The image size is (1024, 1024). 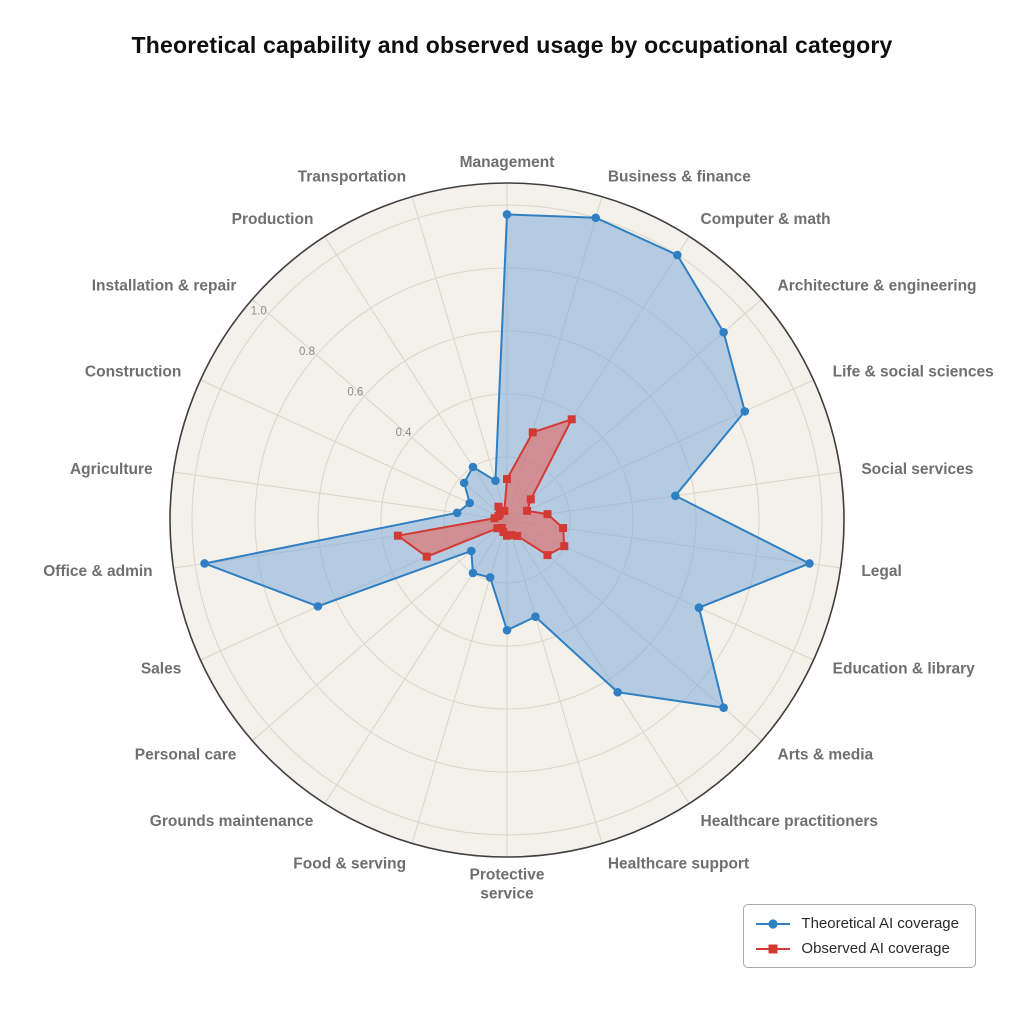 What do you see at coordinates (164, 285) in the screenshot?
I see `category-label: Installation & repair` at bounding box center [164, 285].